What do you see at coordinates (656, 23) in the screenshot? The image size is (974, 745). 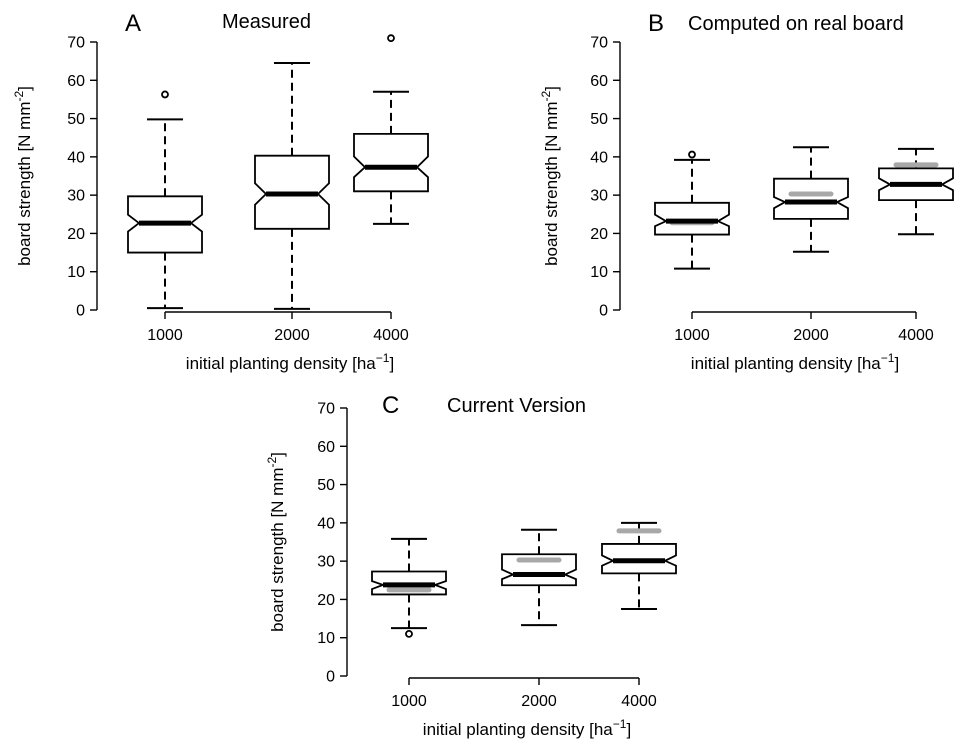 I see `panel-letter: B` at bounding box center [656, 23].